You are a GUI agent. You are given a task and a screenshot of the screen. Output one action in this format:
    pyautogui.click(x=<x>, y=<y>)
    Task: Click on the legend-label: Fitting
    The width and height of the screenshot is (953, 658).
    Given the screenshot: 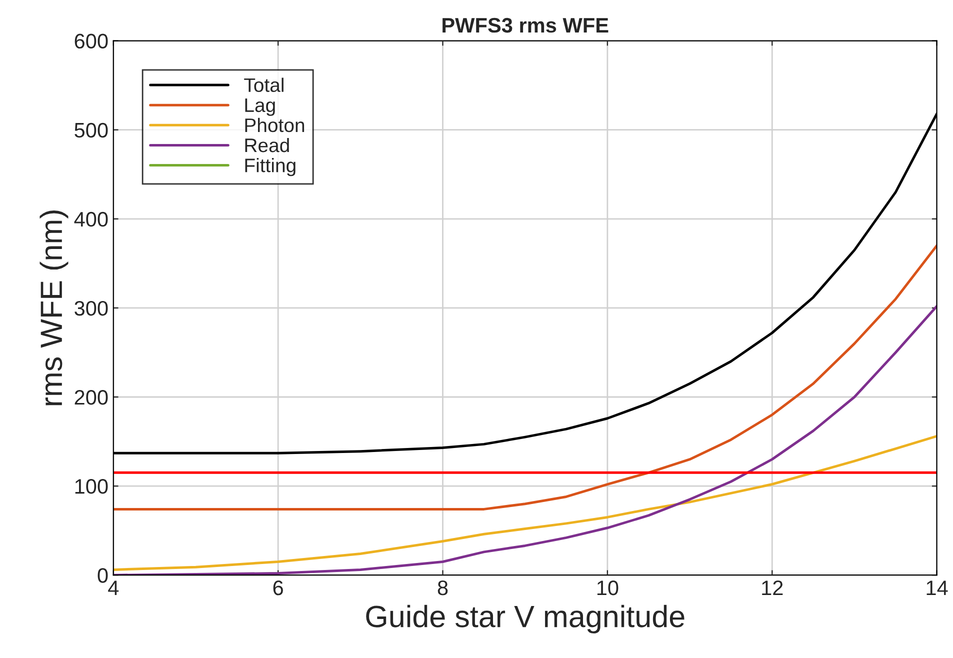 What is the action you would take?
    pyautogui.click(x=270, y=167)
    